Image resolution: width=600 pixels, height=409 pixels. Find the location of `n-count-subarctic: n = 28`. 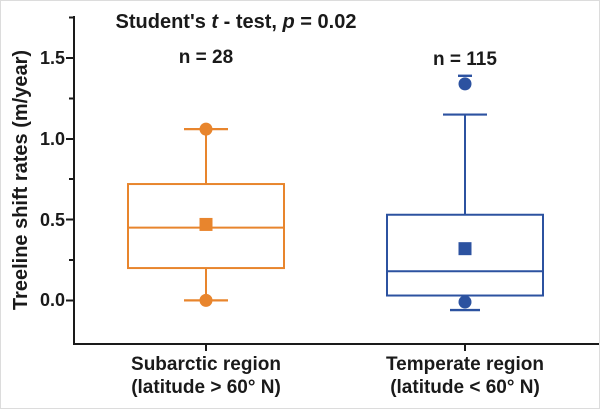

n-count-subarctic: n = 28 is located at coordinates (206, 57).